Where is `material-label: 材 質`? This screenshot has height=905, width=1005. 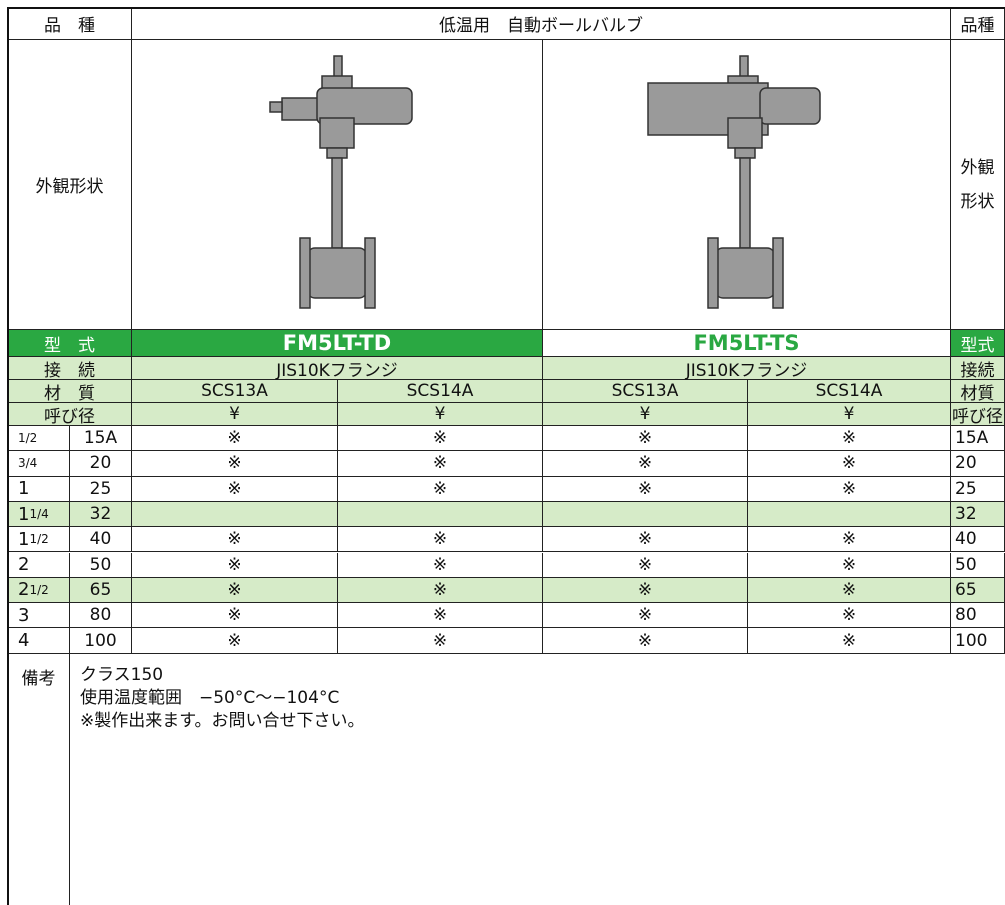 material-label: 材 質 is located at coordinates (70, 392).